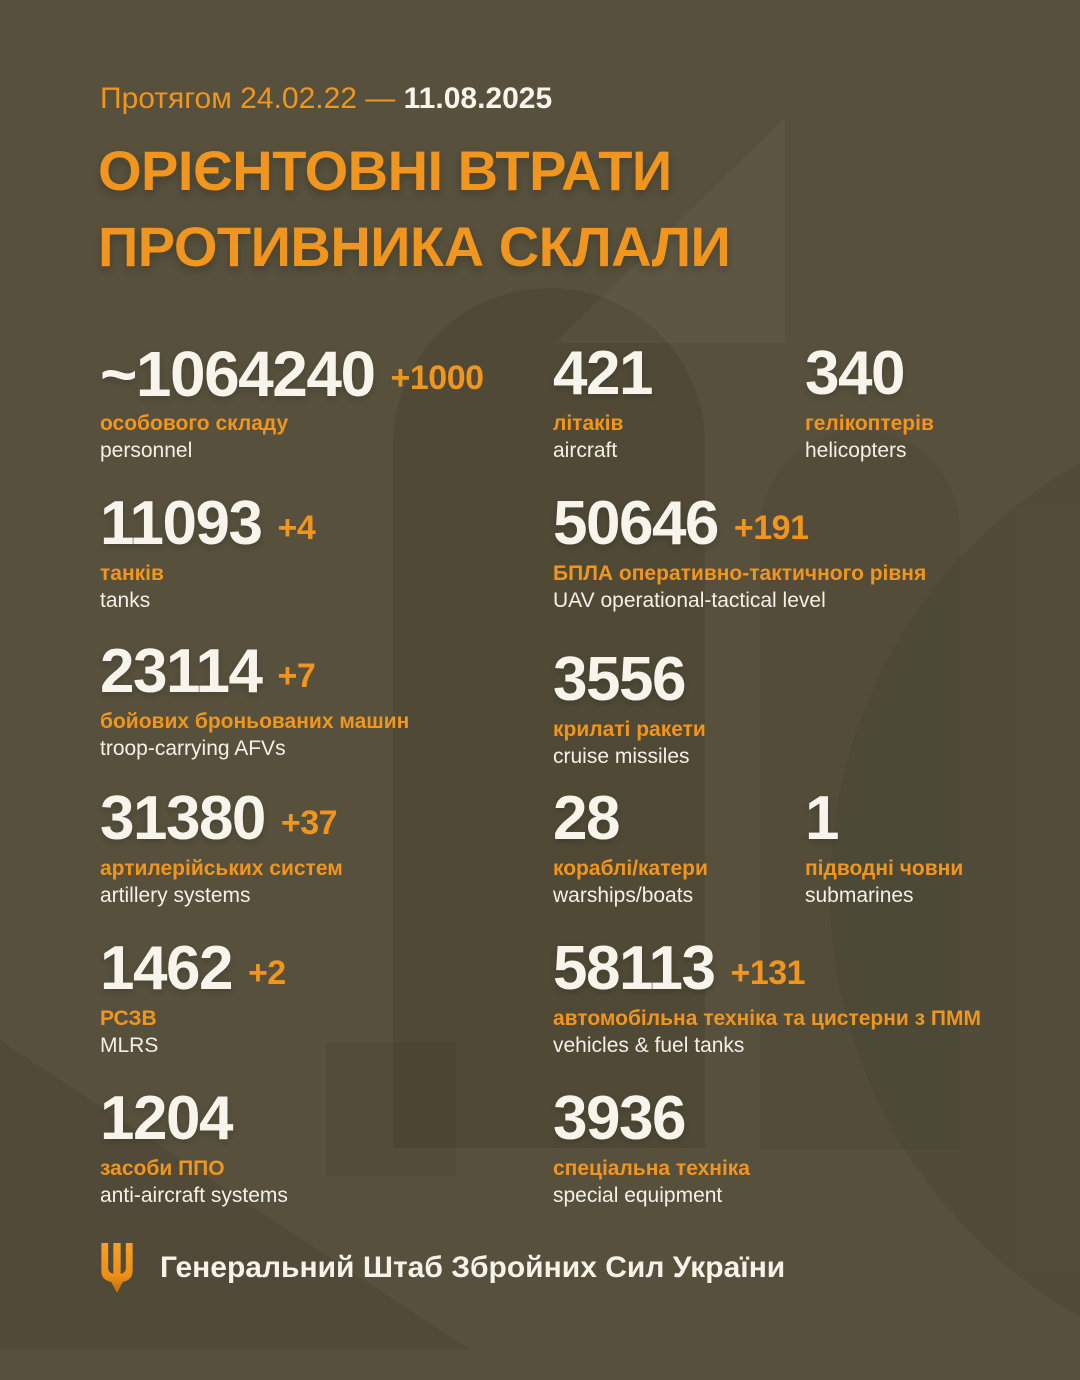  I want to click on stat-label-uk: кораблі/катери, so click(630, 868).